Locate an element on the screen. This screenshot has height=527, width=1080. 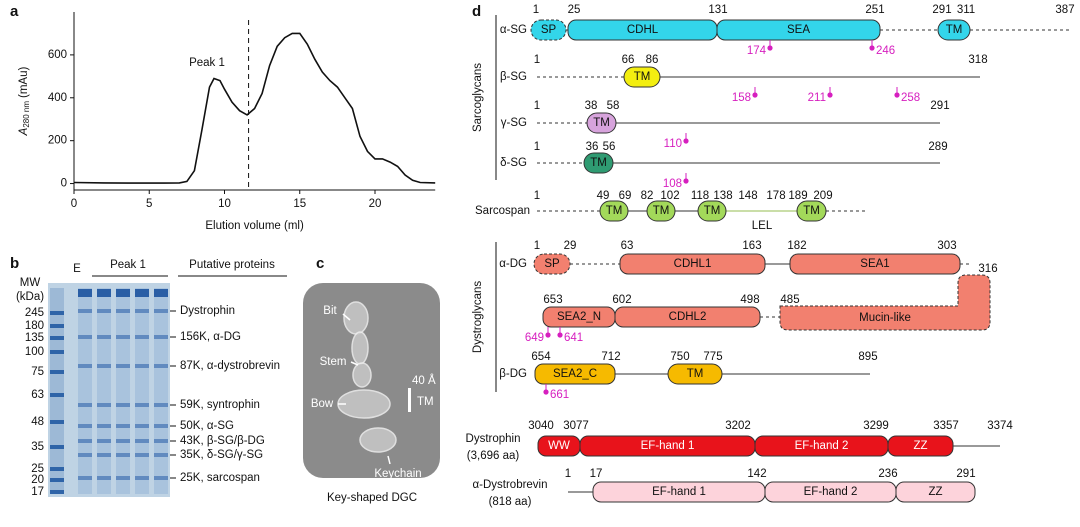
domain-label: CDHL1 is located at coordinates (693, 264).